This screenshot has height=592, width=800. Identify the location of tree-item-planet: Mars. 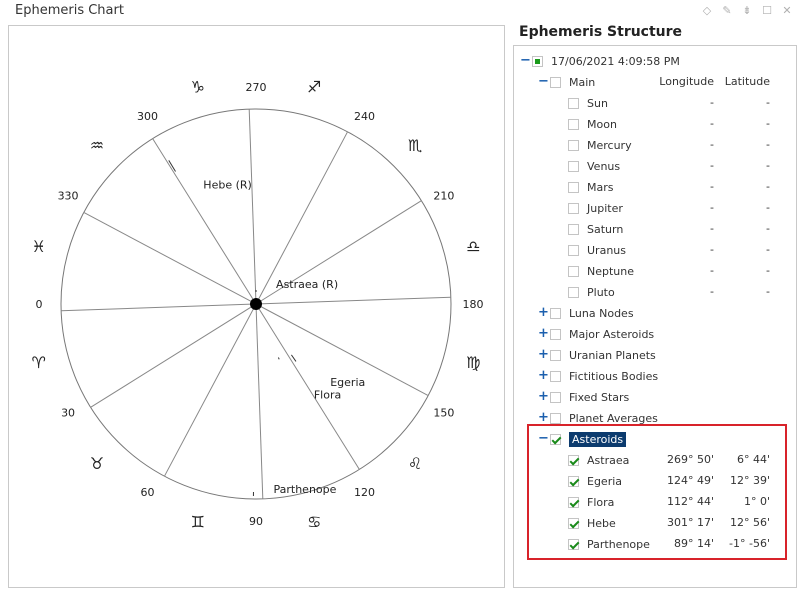
(591, 187).